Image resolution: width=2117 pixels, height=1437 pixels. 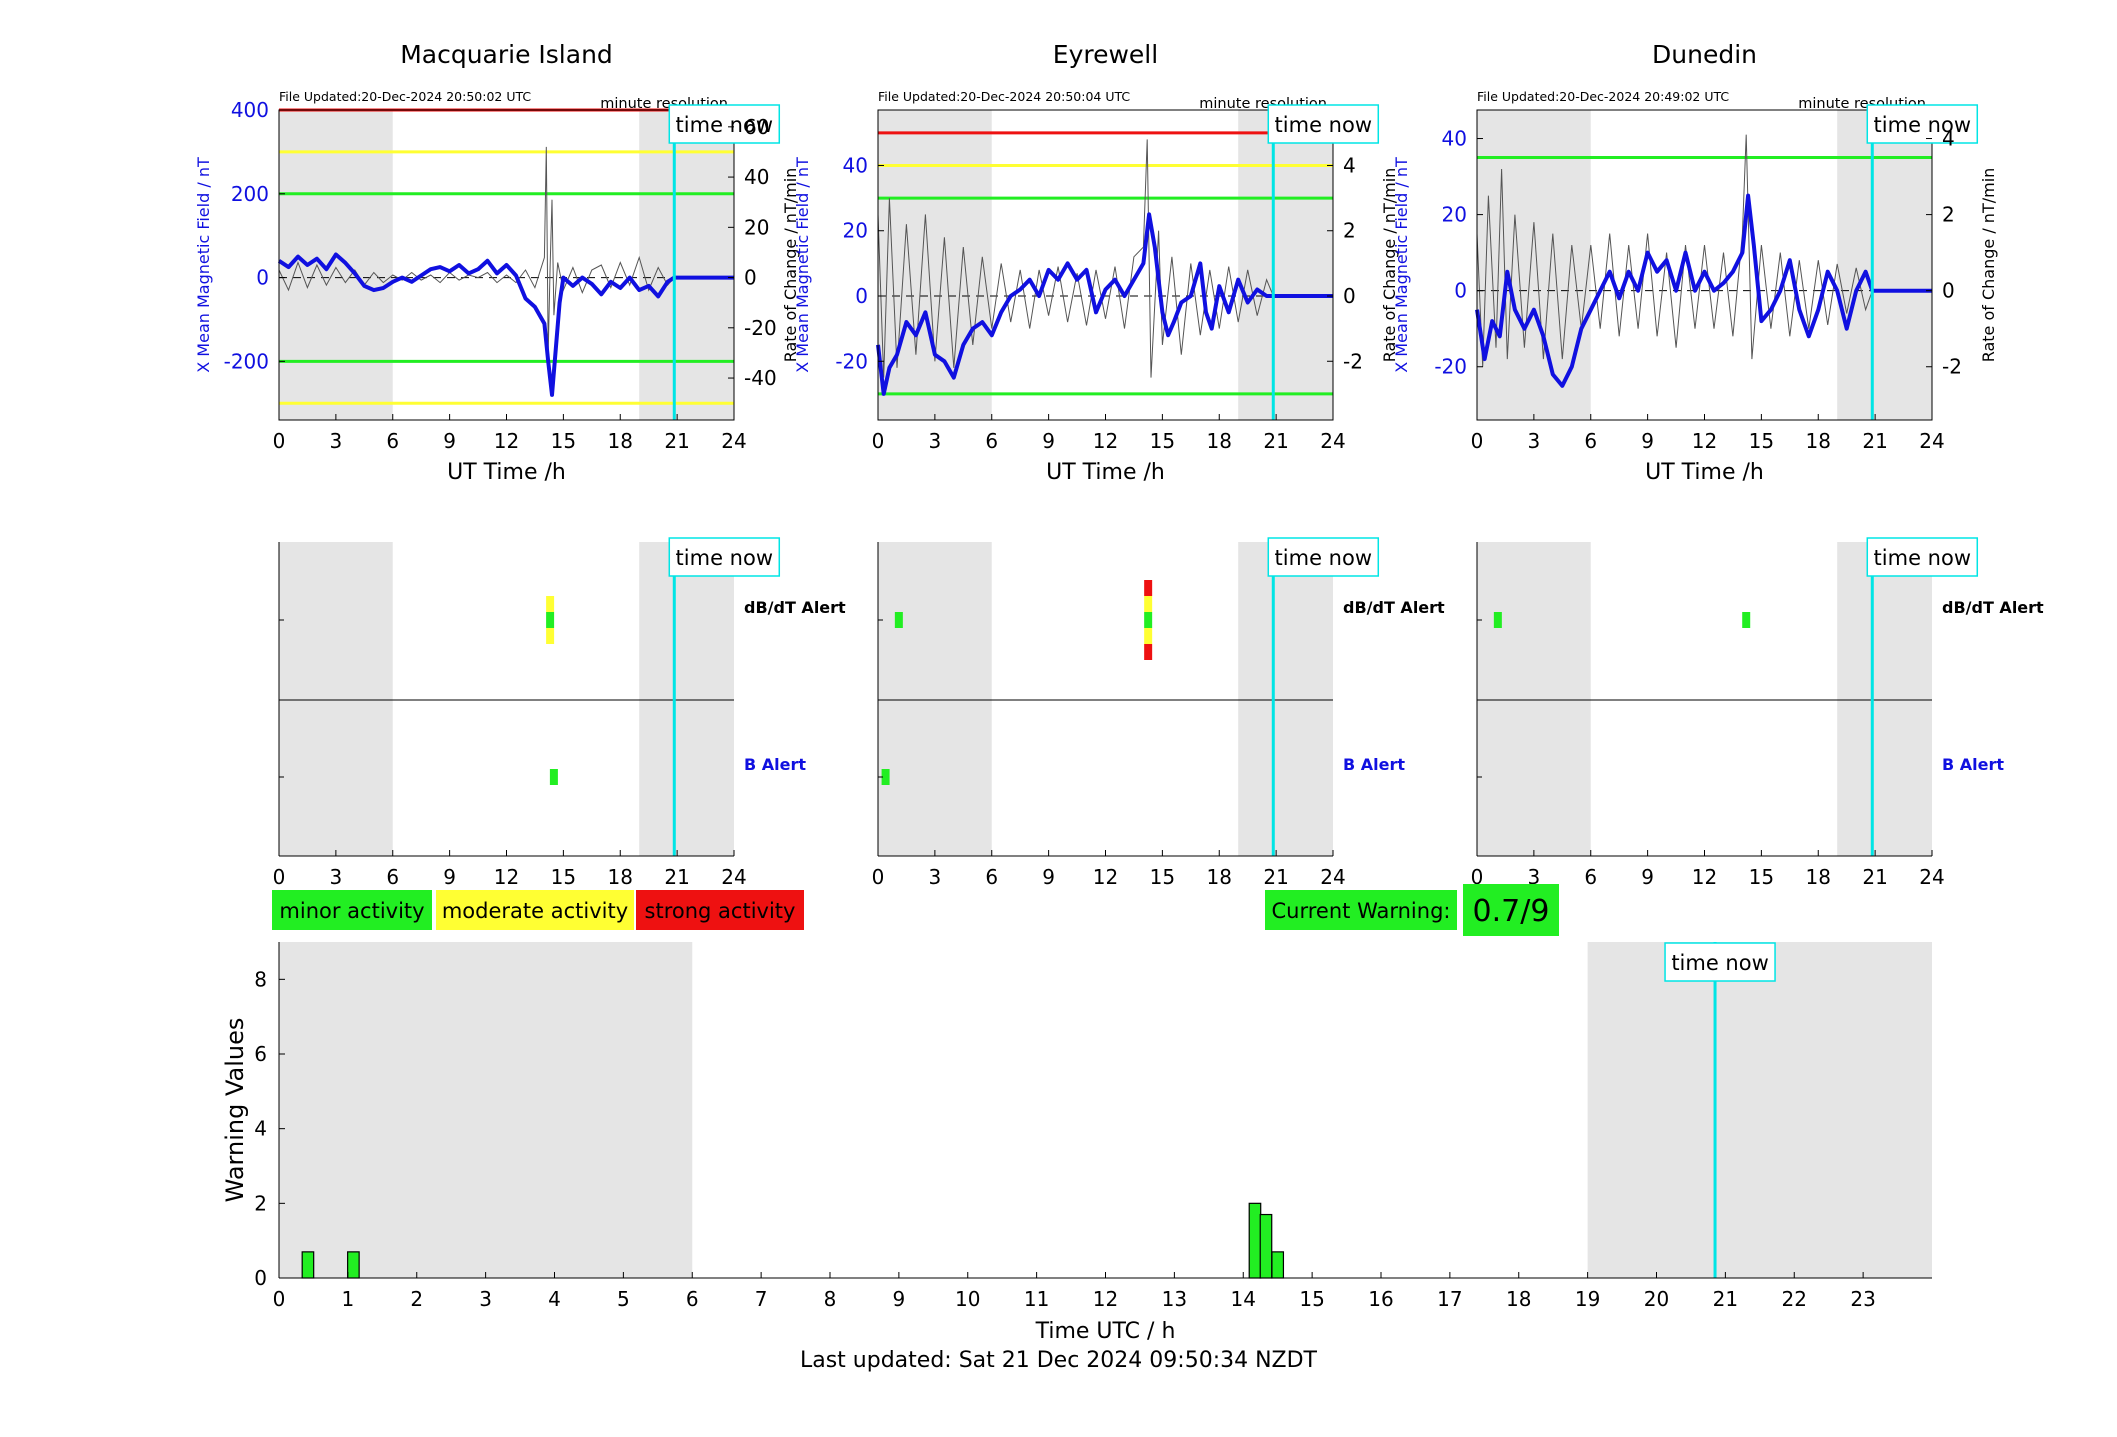 I want to click on legend-minor-text: minor activity, so click(x=351, y=911).